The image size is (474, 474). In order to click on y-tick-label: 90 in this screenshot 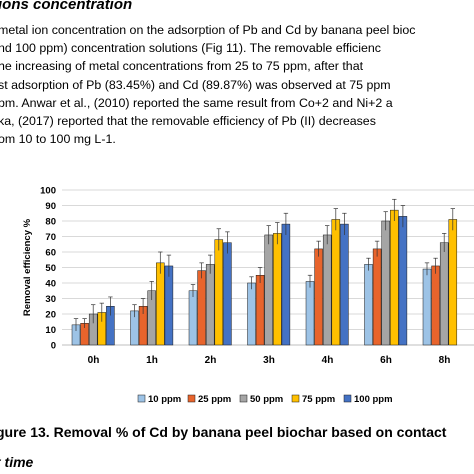, I will do `click(50, 206)`.